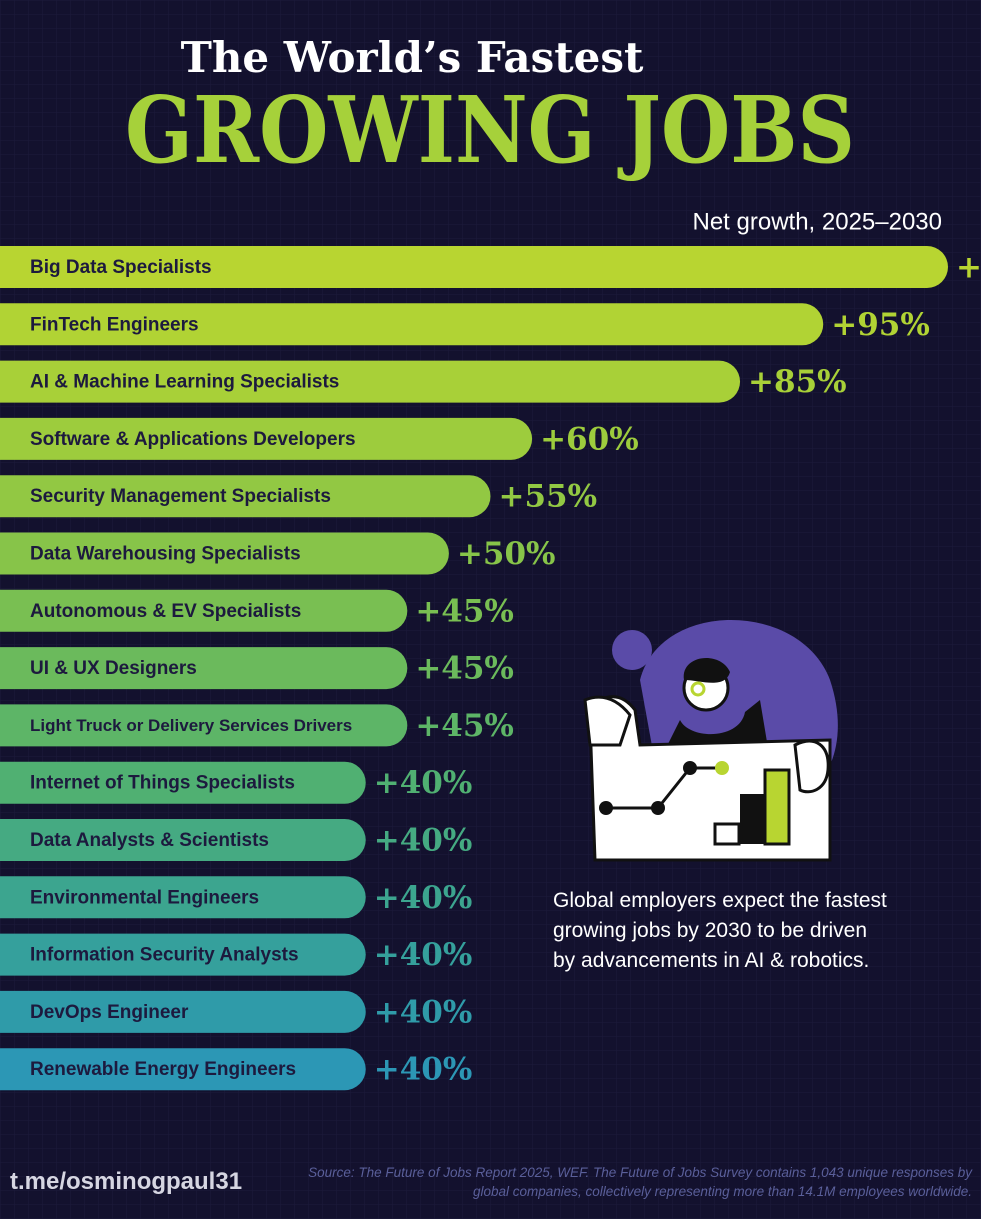 The height and width of the screenshot is (1219, 981). I want to click on value-label: +50%, so click(506, 554).